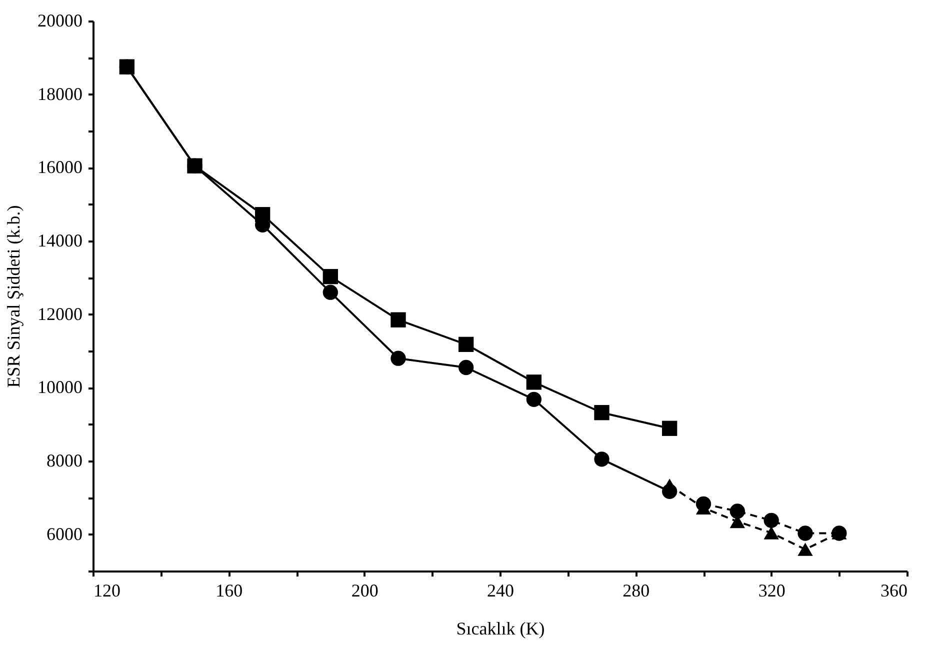 Image resolution: width=933 pixels, height=648 pixels. What do you see at coordinates (894, 590) in the screenshot?
I see `x-tick-label: 360` at bounding box center [894, 590].